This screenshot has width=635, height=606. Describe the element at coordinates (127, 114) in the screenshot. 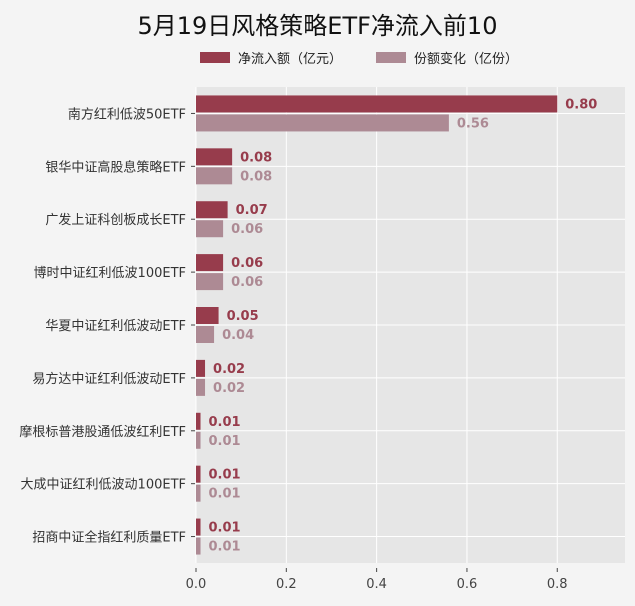

I see `category-label: 南方红利低波50ETF` at that location.